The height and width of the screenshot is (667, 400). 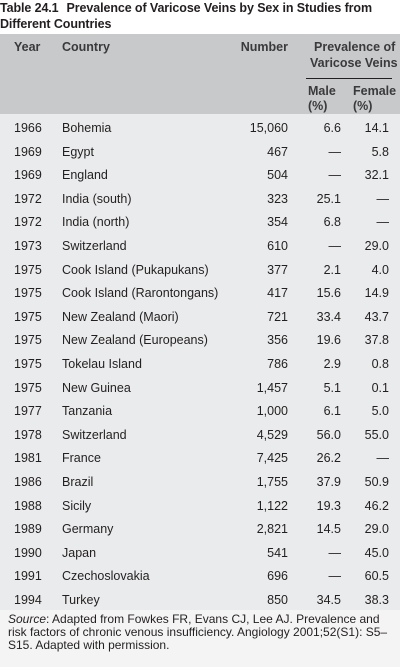 I want to click on cell-male: 14.5, so click(x=328, y=529).